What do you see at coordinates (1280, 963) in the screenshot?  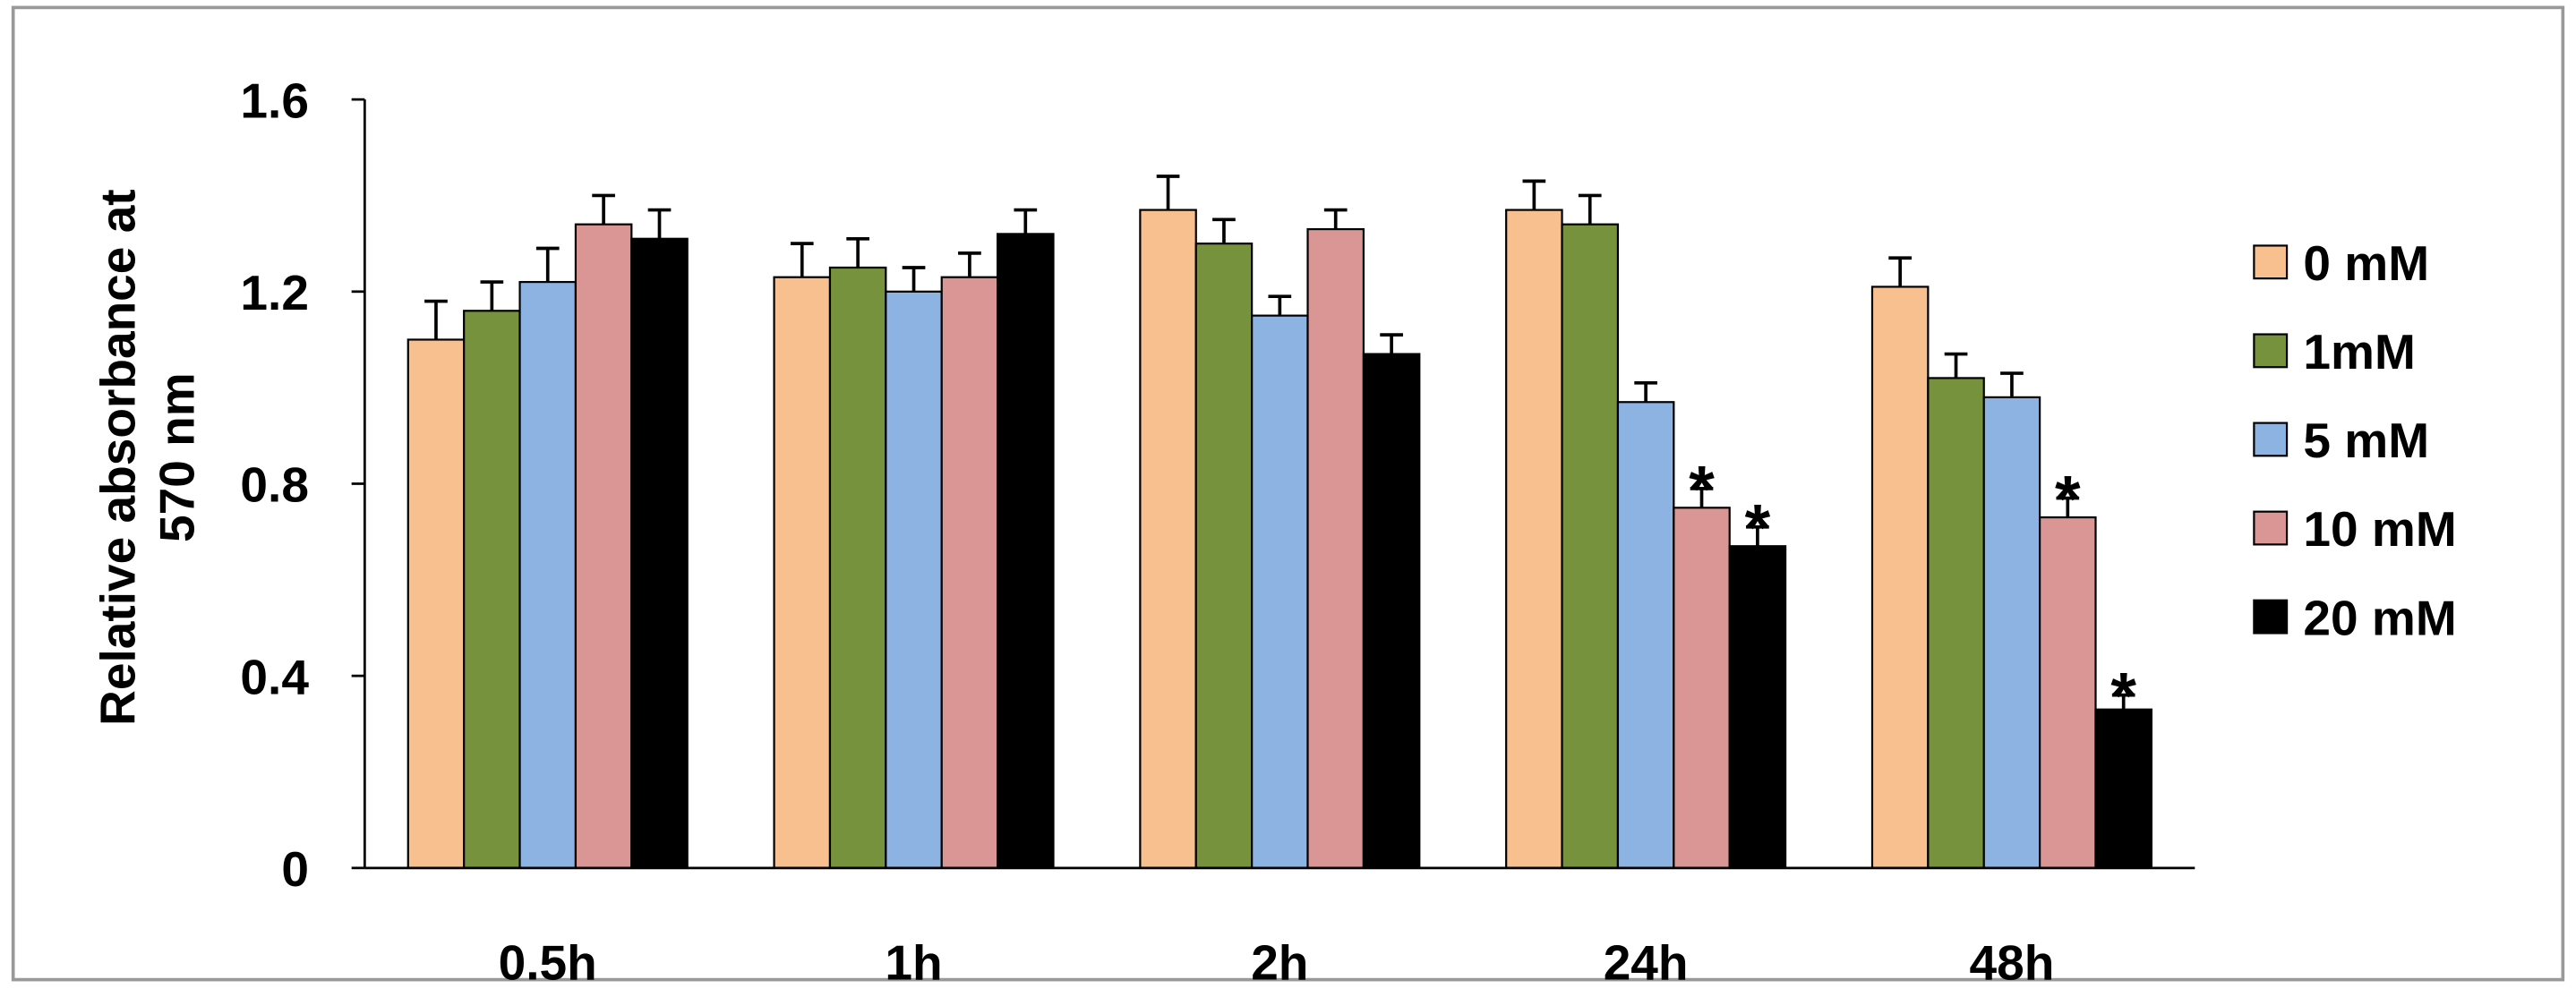 I see `x-tick-label: 2h` at bounding box center [1280, 963].